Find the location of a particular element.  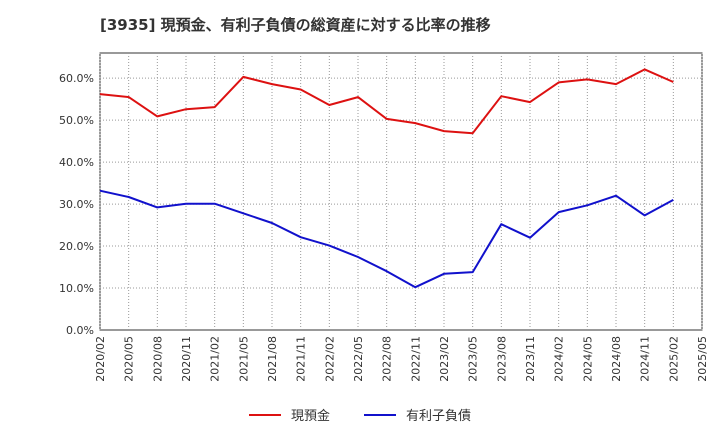

x-tick-label: 2023/11 is located at coordinates (530, 359).